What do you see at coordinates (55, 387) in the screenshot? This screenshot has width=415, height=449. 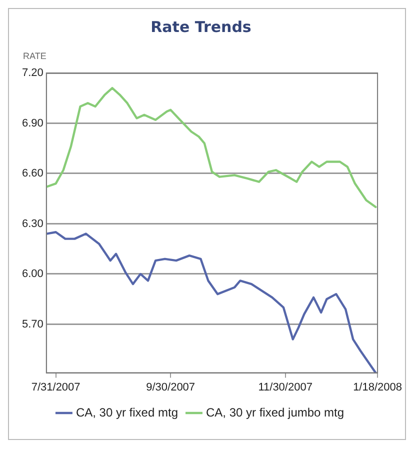 I see `x-tick-label: 7/31/2007` at bounding box center [55, 387].